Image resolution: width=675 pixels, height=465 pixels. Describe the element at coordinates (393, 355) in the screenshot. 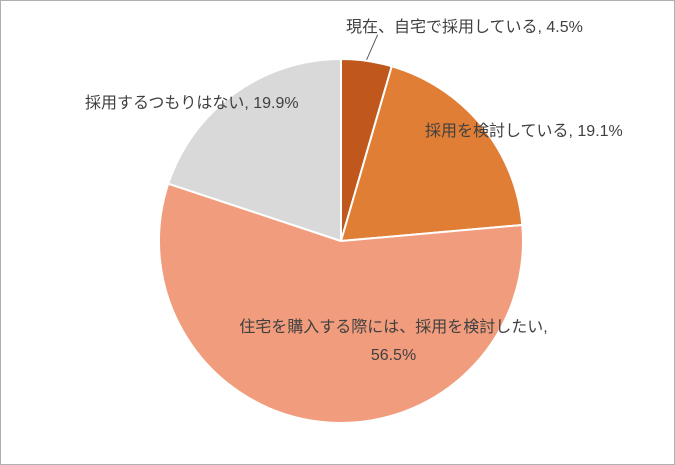

I see `data-label-when-purchasing-line2: 56.5%` at that location.